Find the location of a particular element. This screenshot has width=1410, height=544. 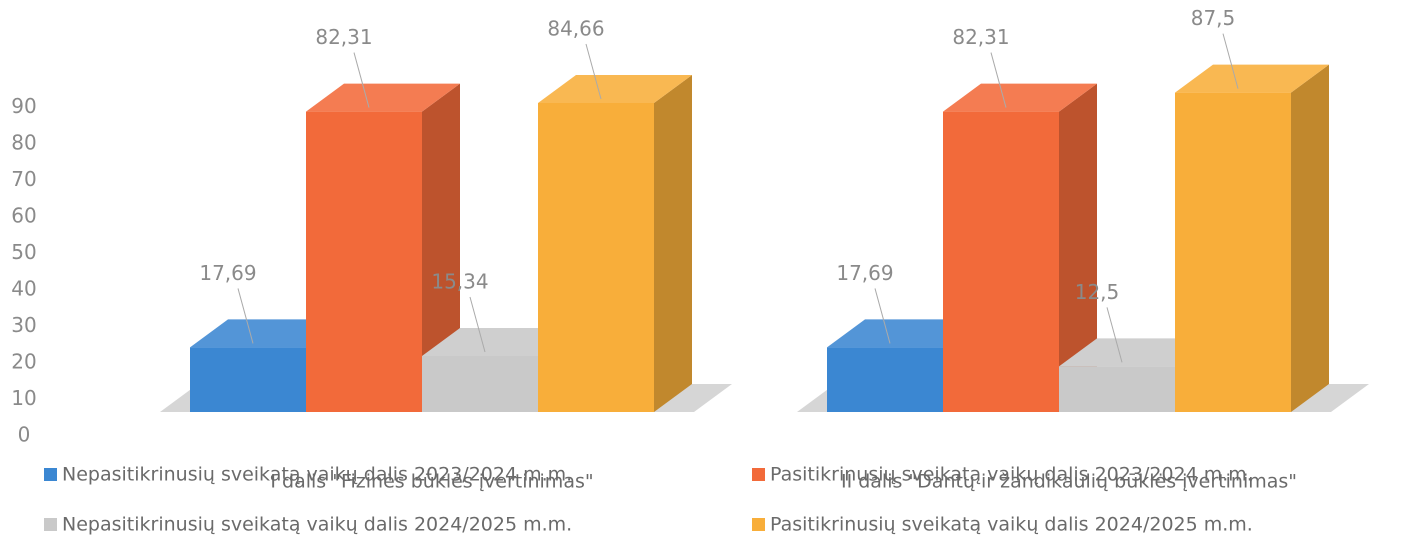

data-label: 84,66 is located at coordinates (575, 28).